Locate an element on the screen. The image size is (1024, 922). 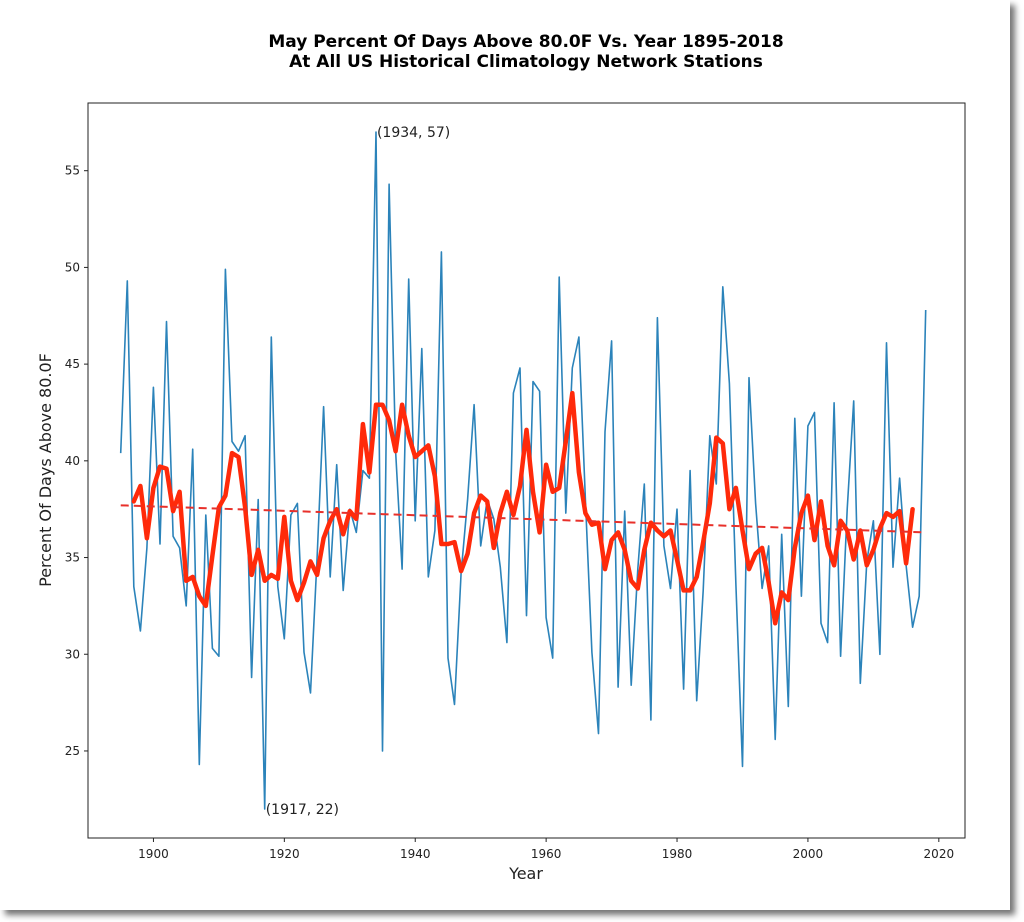
y-axis: 25 30 35 40 45 50 55 is located at coordinates (76, 461).